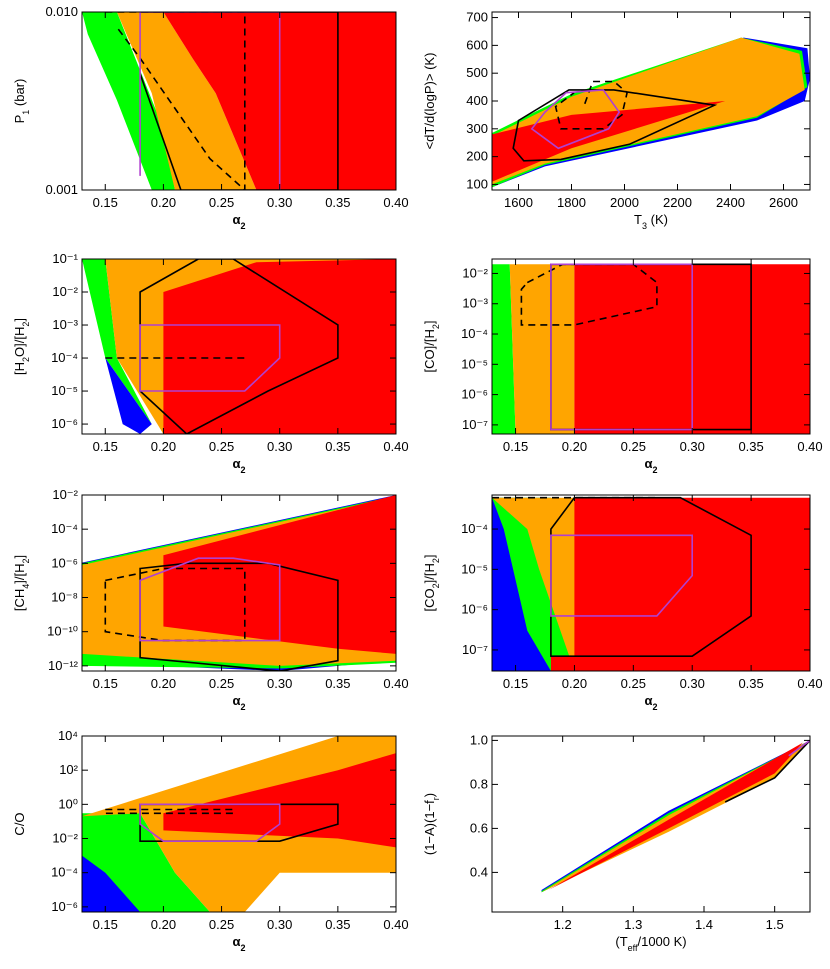  I want to click on y-axis-label: [CO]/[H2], so click(431, 347).